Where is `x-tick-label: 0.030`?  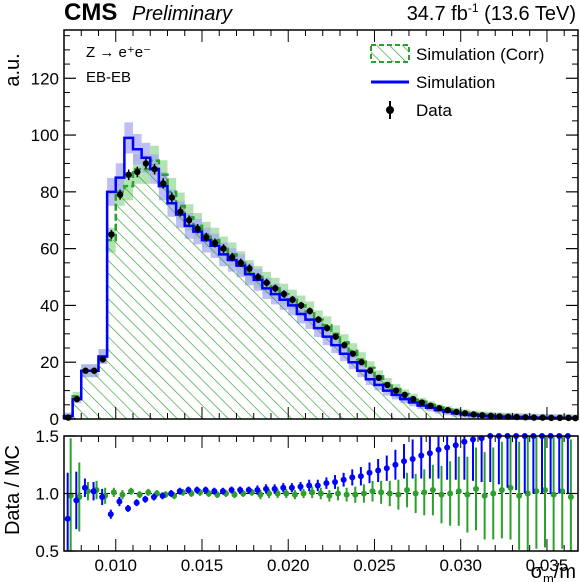 x-tick-label: 0.030 is located at coordinates (460, 565).